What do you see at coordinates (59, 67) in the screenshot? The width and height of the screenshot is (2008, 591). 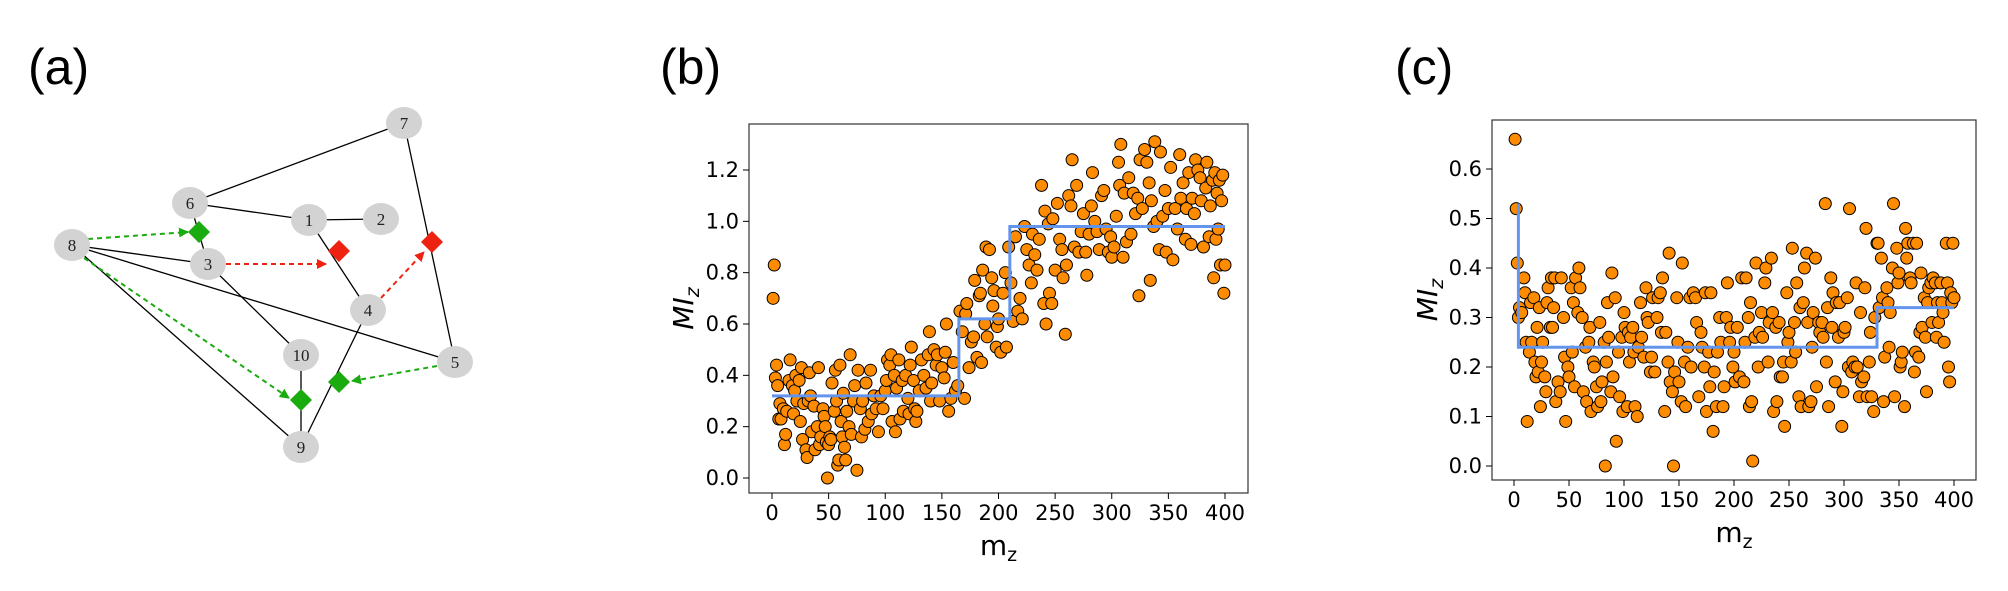 I see `panel-label-a: (a)` at bounding box center [59, 67].